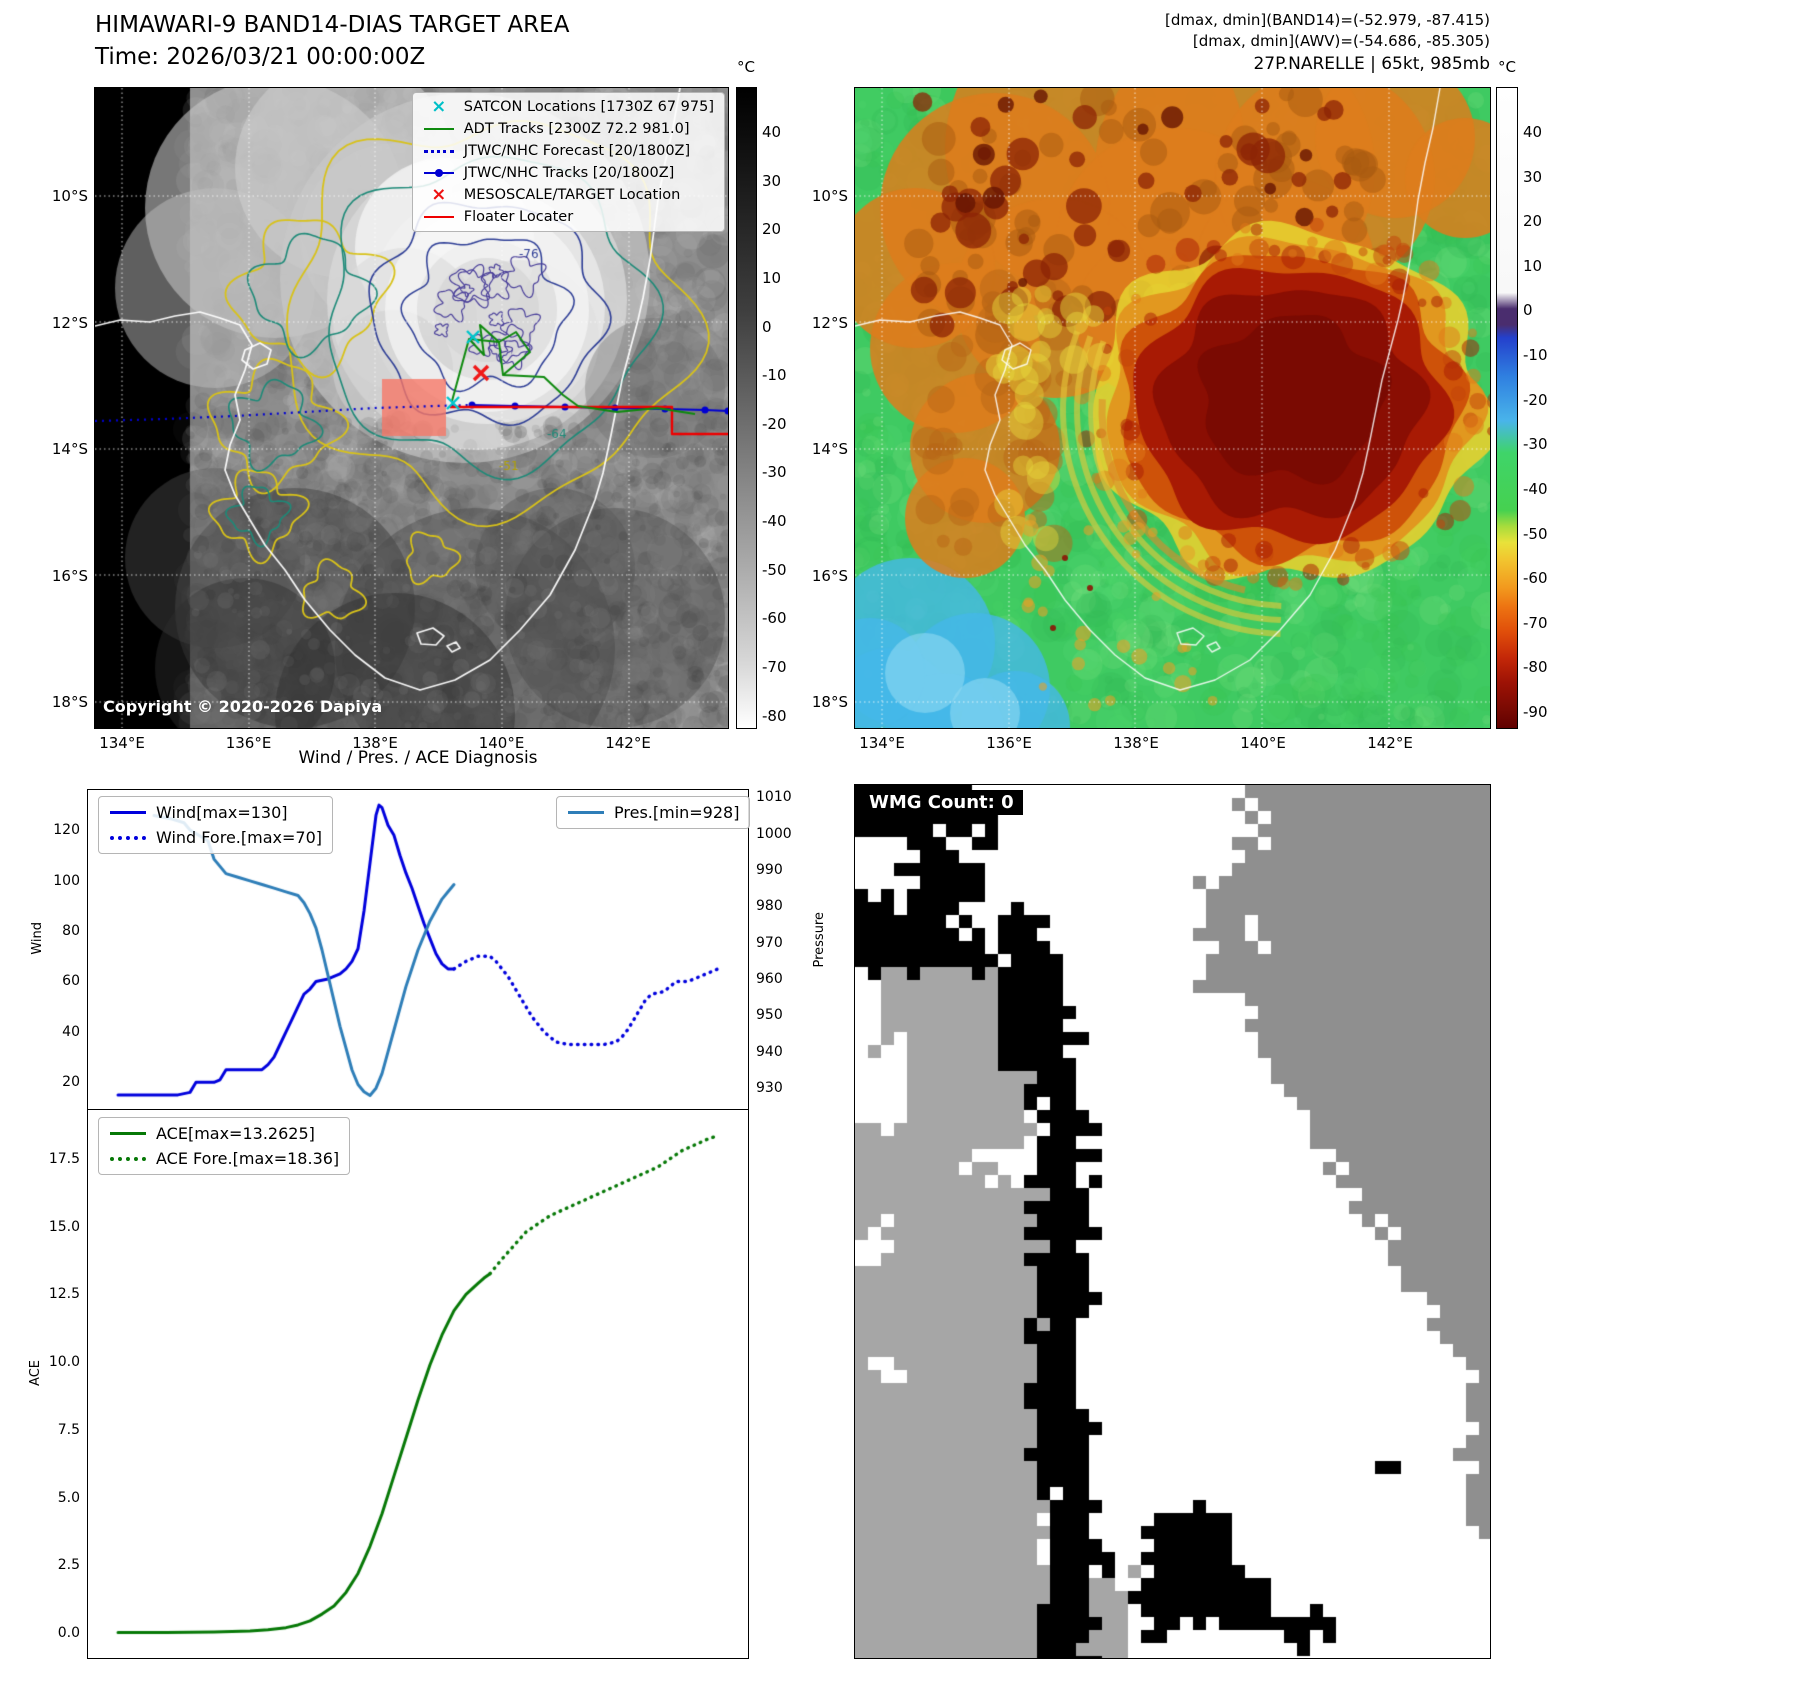 Image resolution: width=1801 pixels, height=1690 pixels. I want to click on map-legend-item-3: JTWC/NHC Tracks [20/1800Z], so click(568, 173).